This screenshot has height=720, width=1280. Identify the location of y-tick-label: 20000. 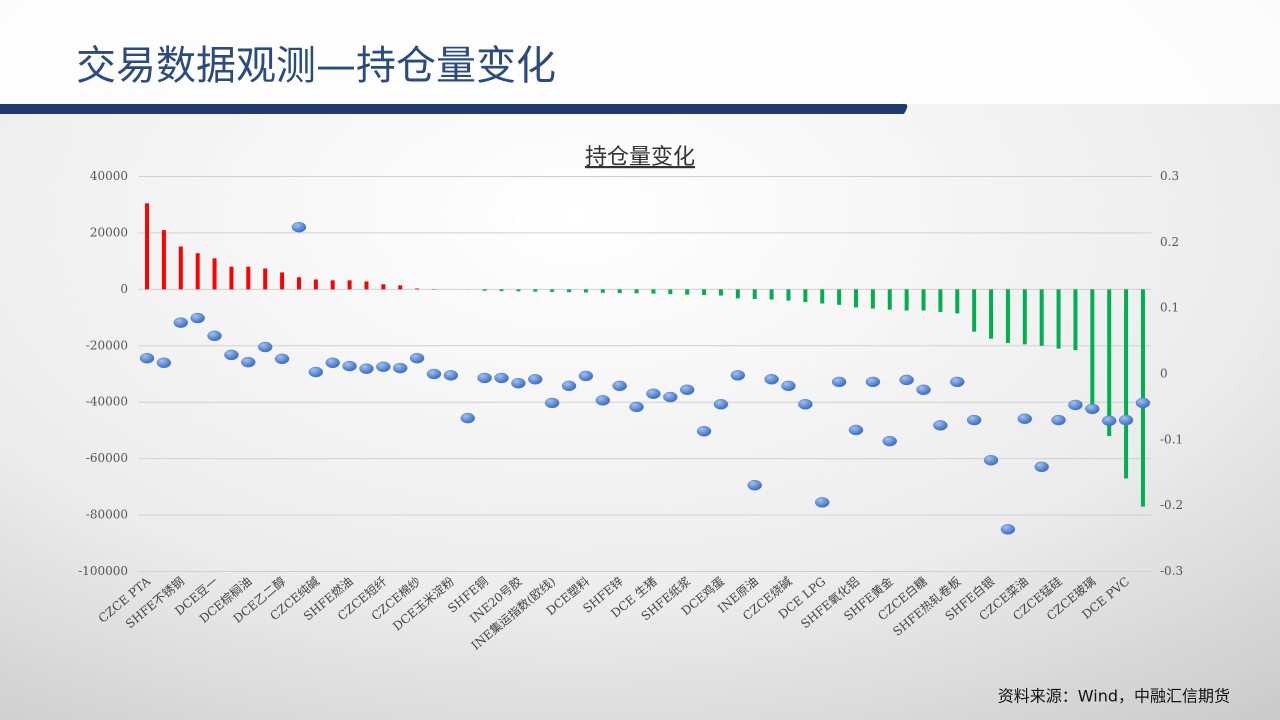
(109, 232).